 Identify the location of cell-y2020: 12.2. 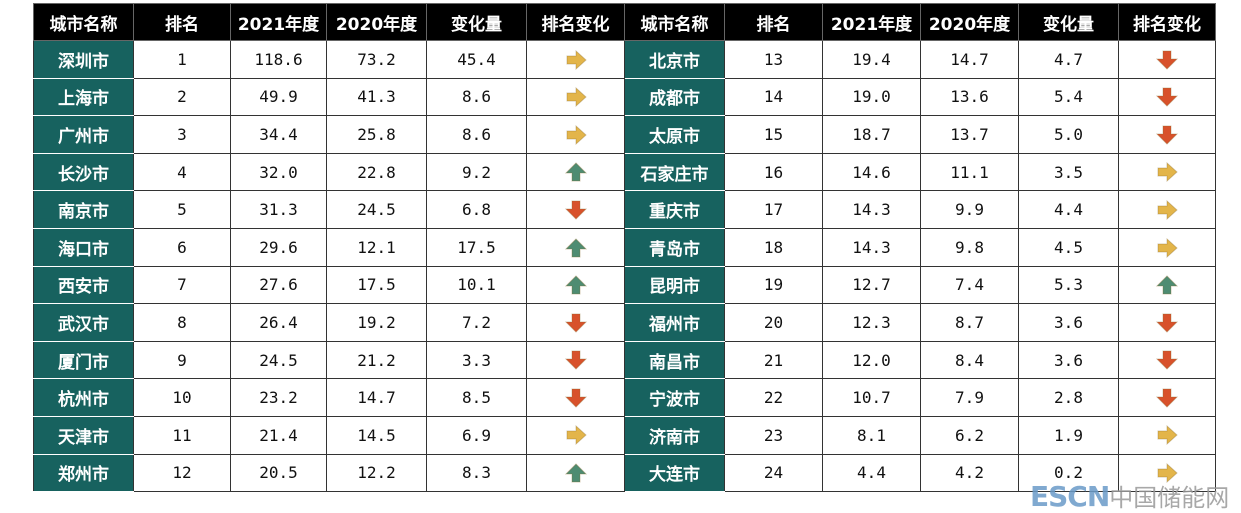
(376, 473).